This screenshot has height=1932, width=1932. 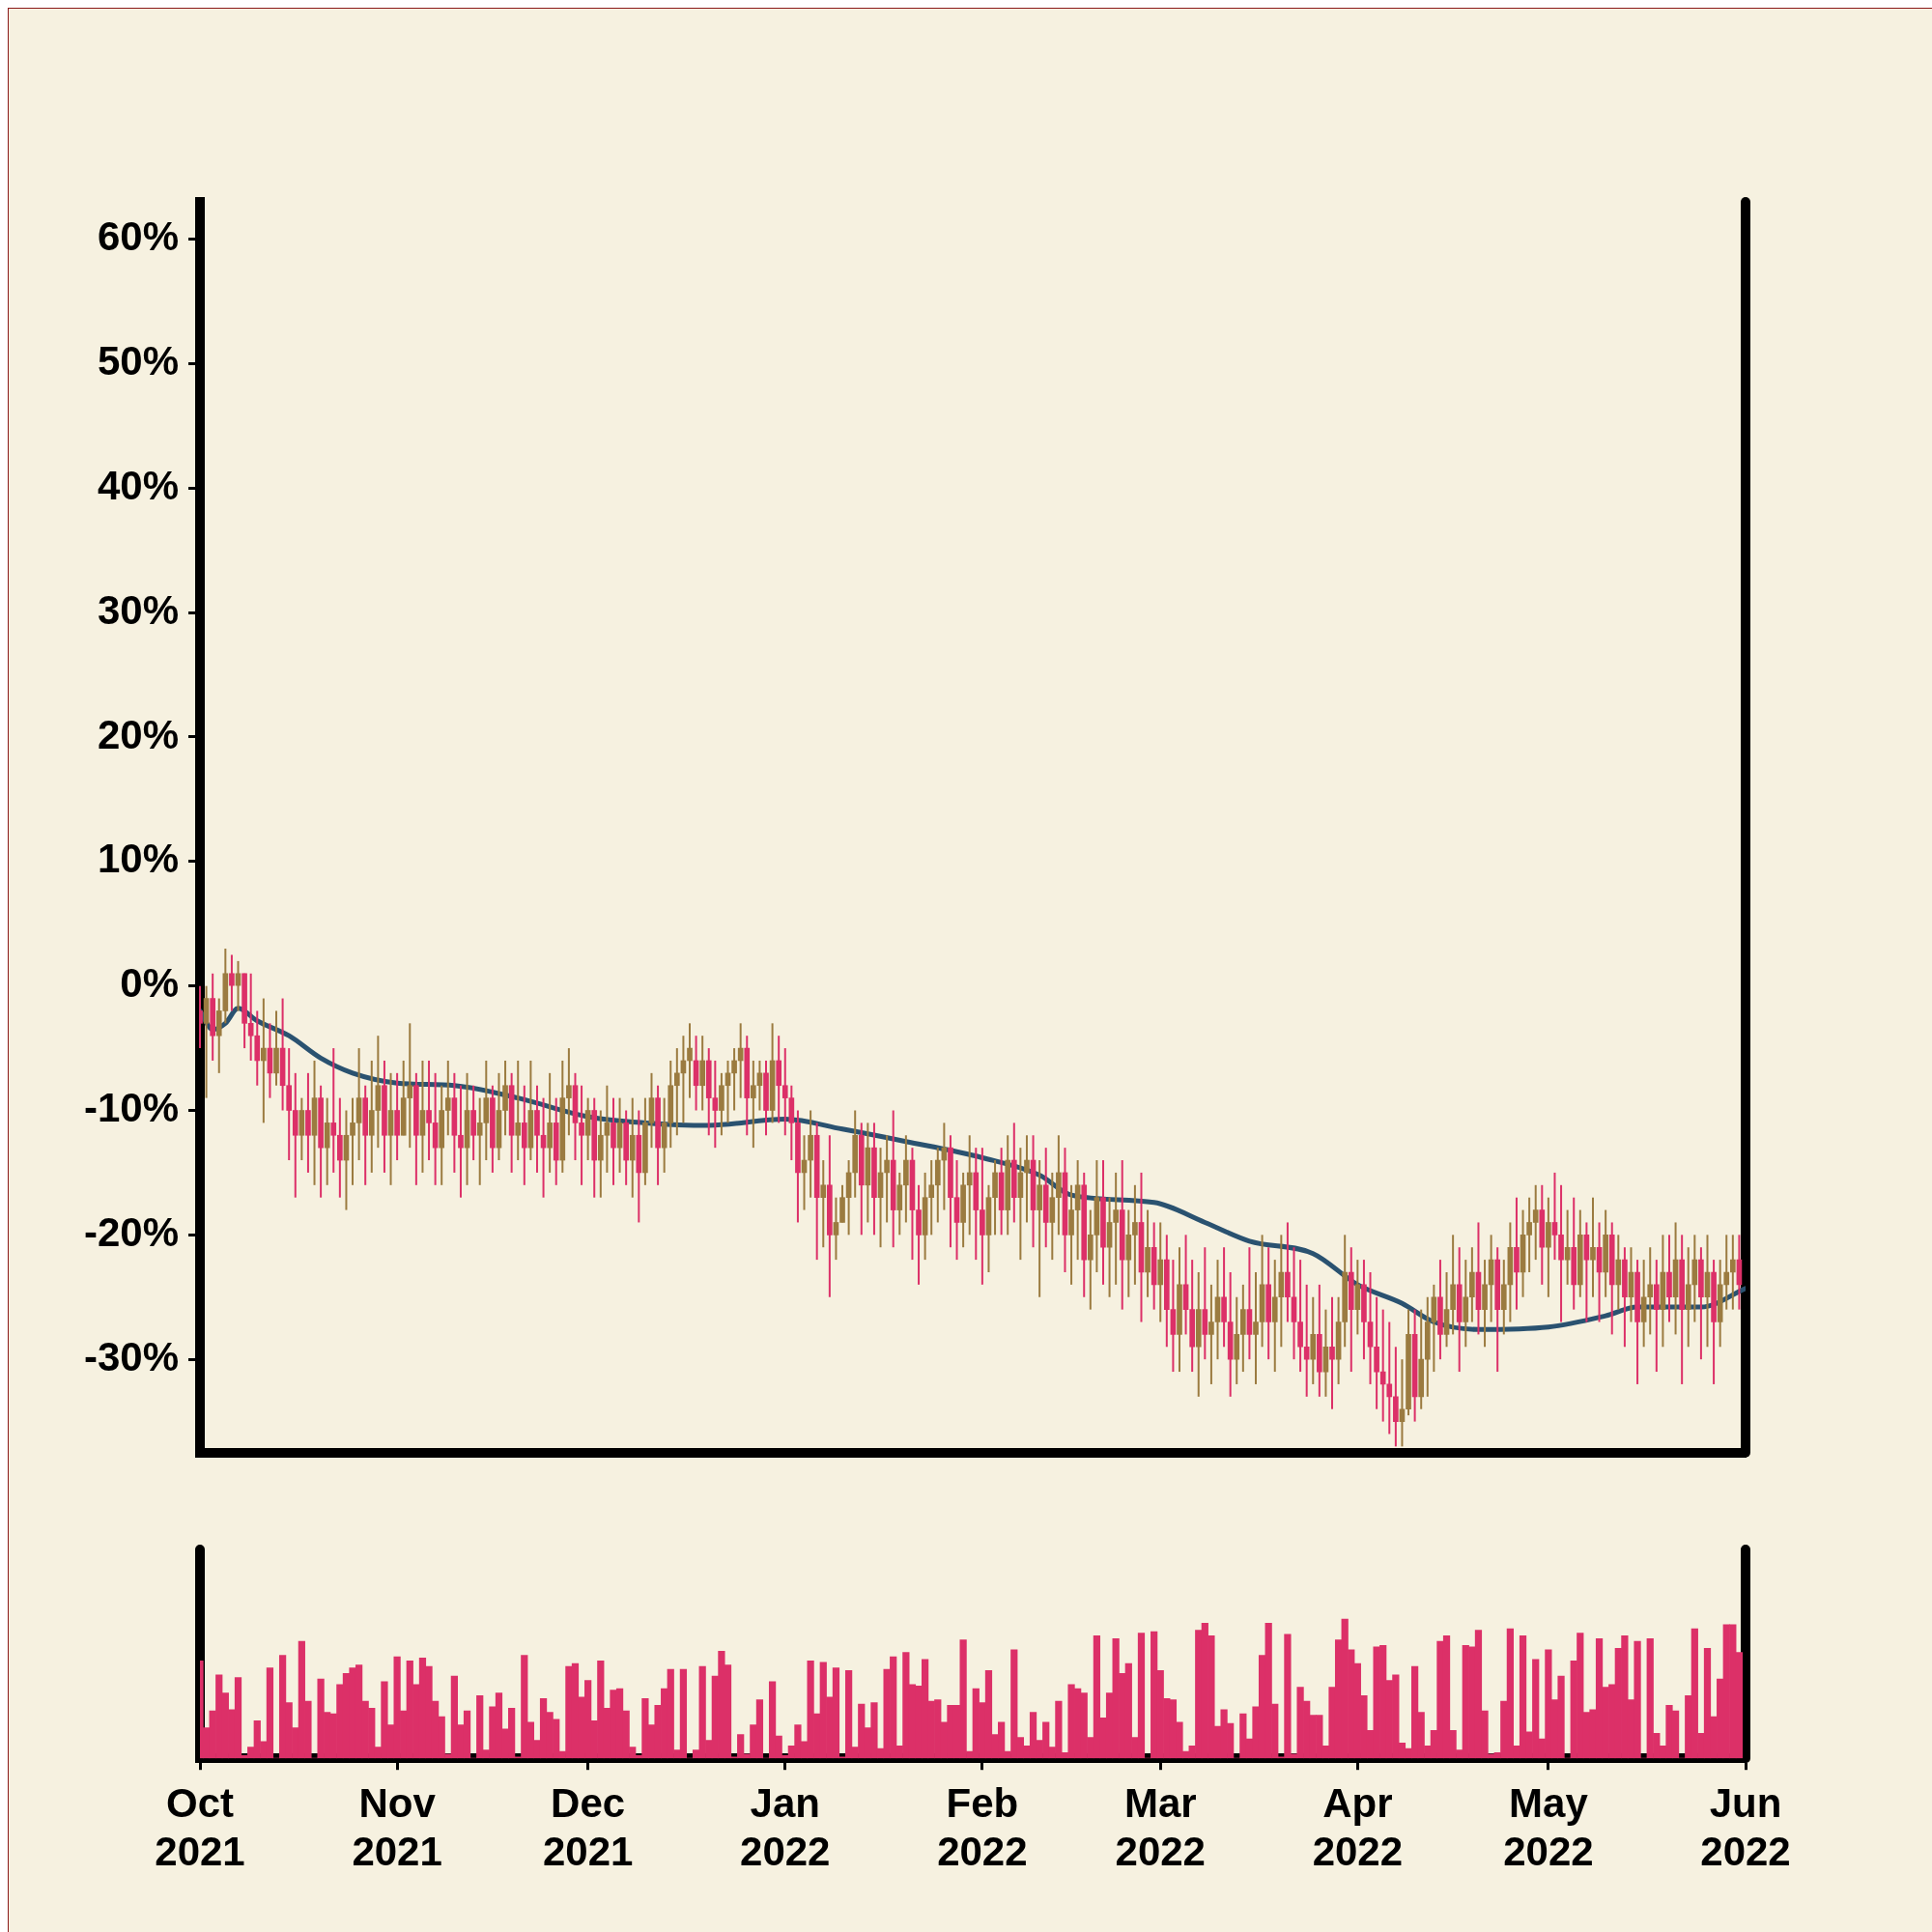 What do you see at coordinates (1745, 1827) in the screenshot?
I see `x-tick-label: Jun 2022` at bounding box center [1745, 1827].